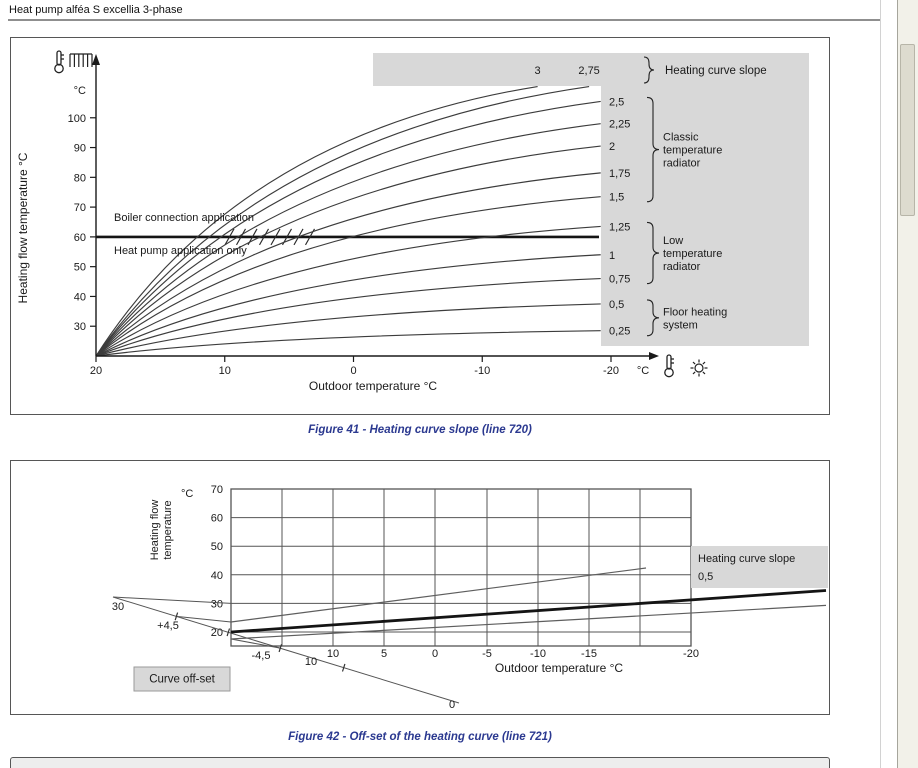 The height and width of the screenshot is (768, 918). What do you see at coordinates (80, 268) in the screenshot?
I see `y-tick-label: 50` at bounding box center [80, 268].